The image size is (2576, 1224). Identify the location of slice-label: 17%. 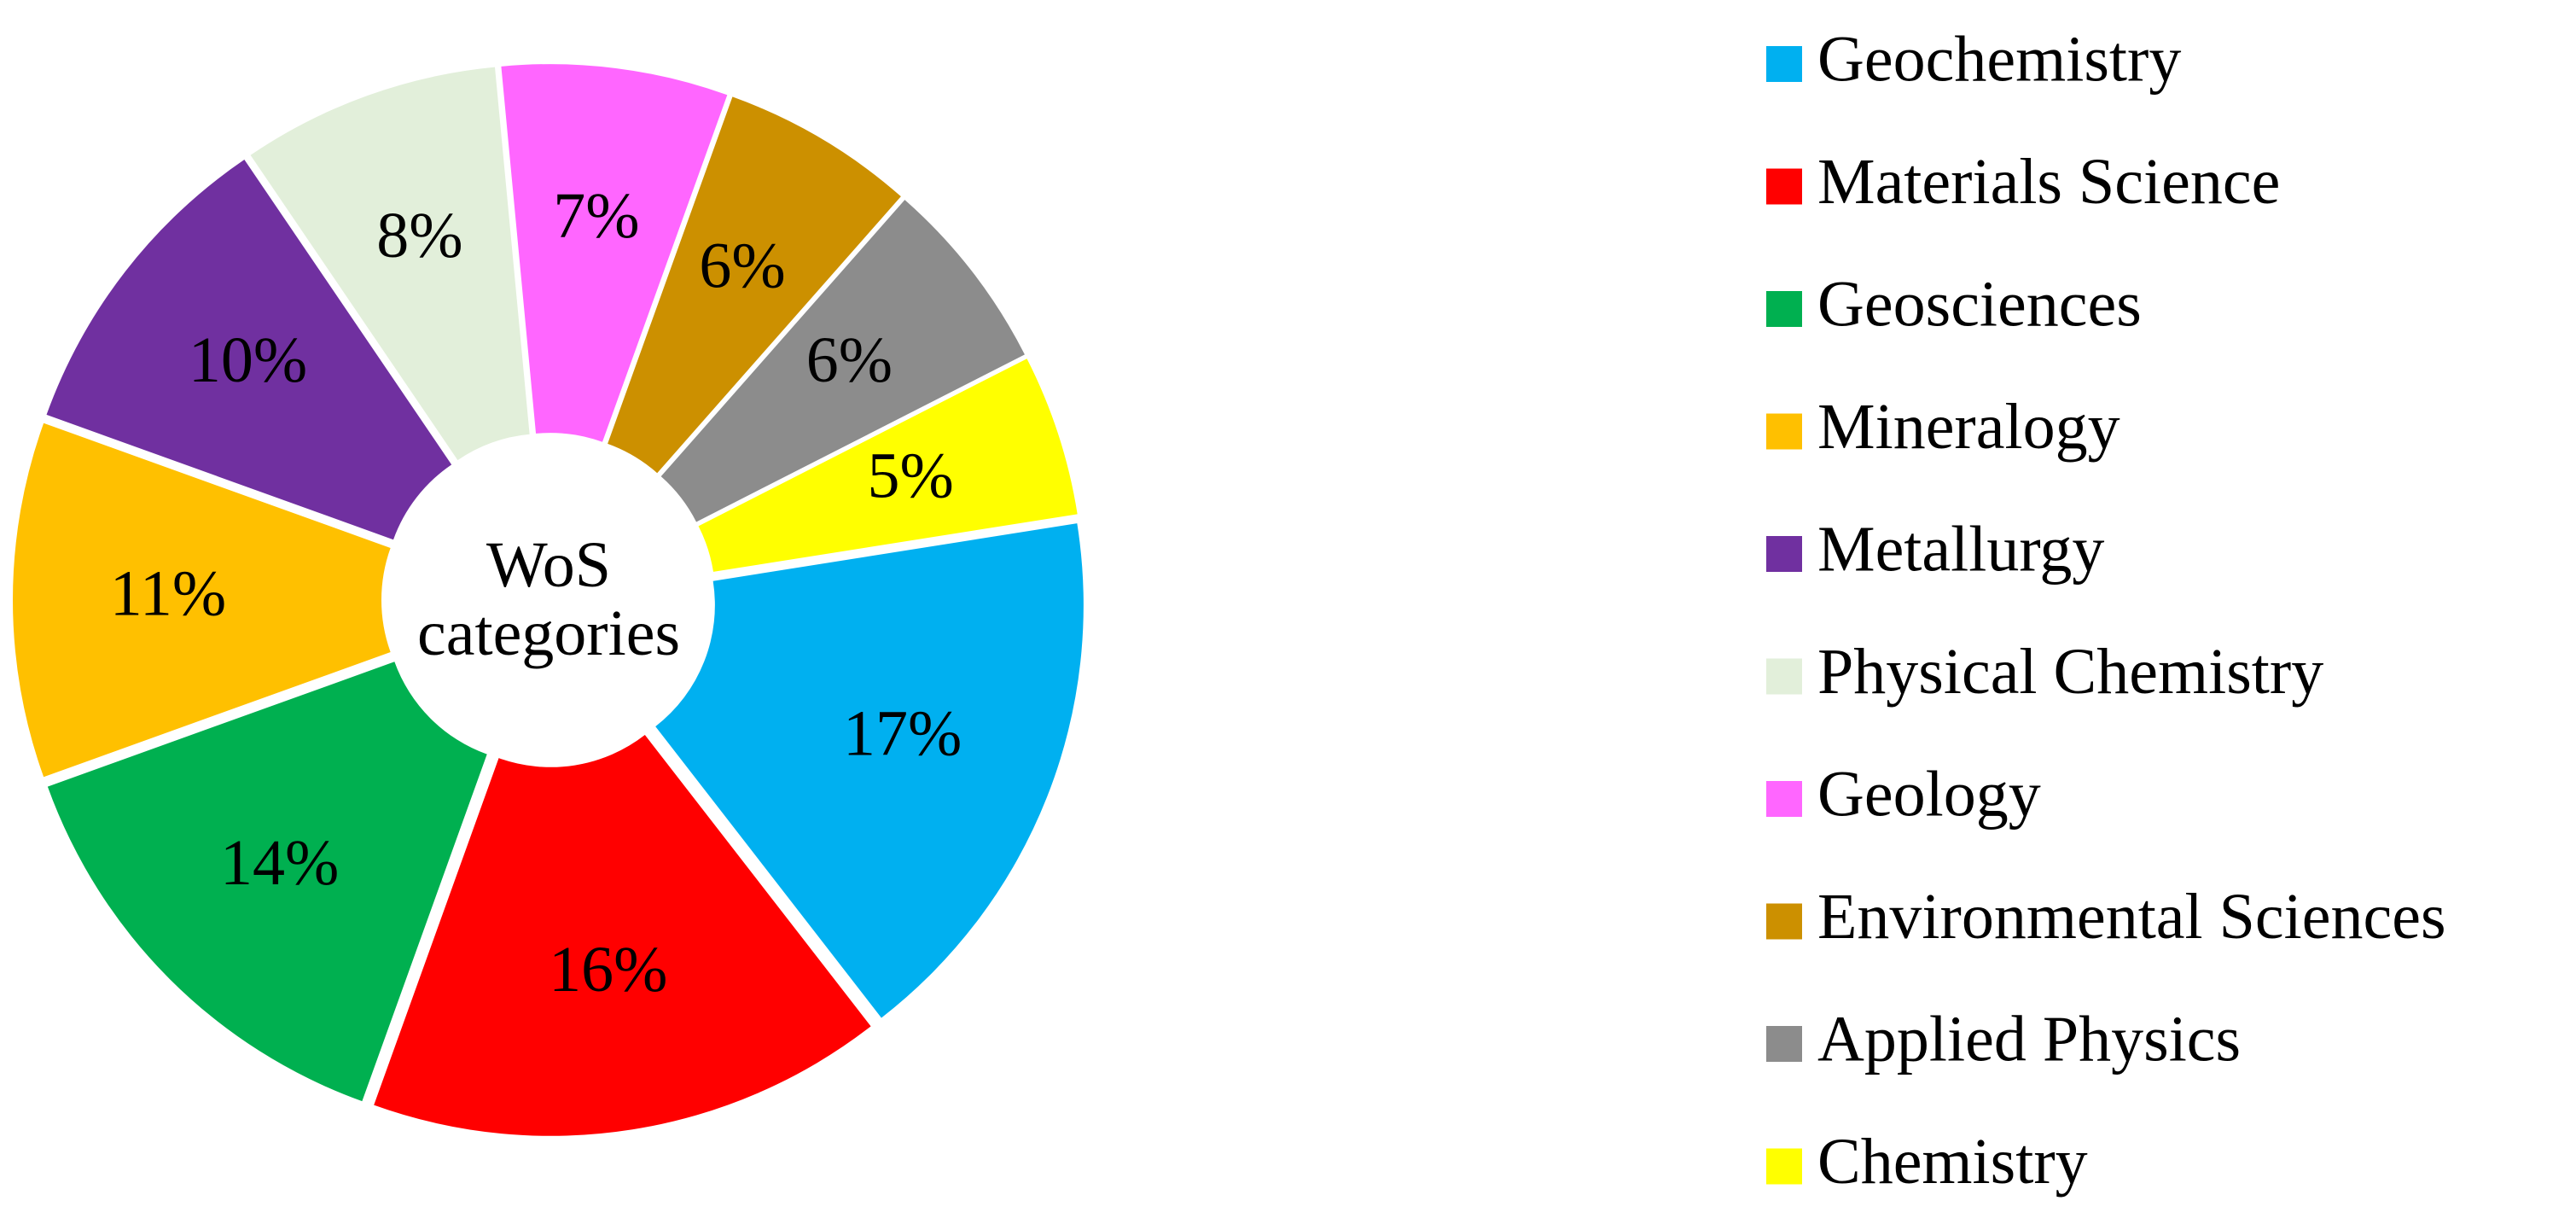
(902, 734).